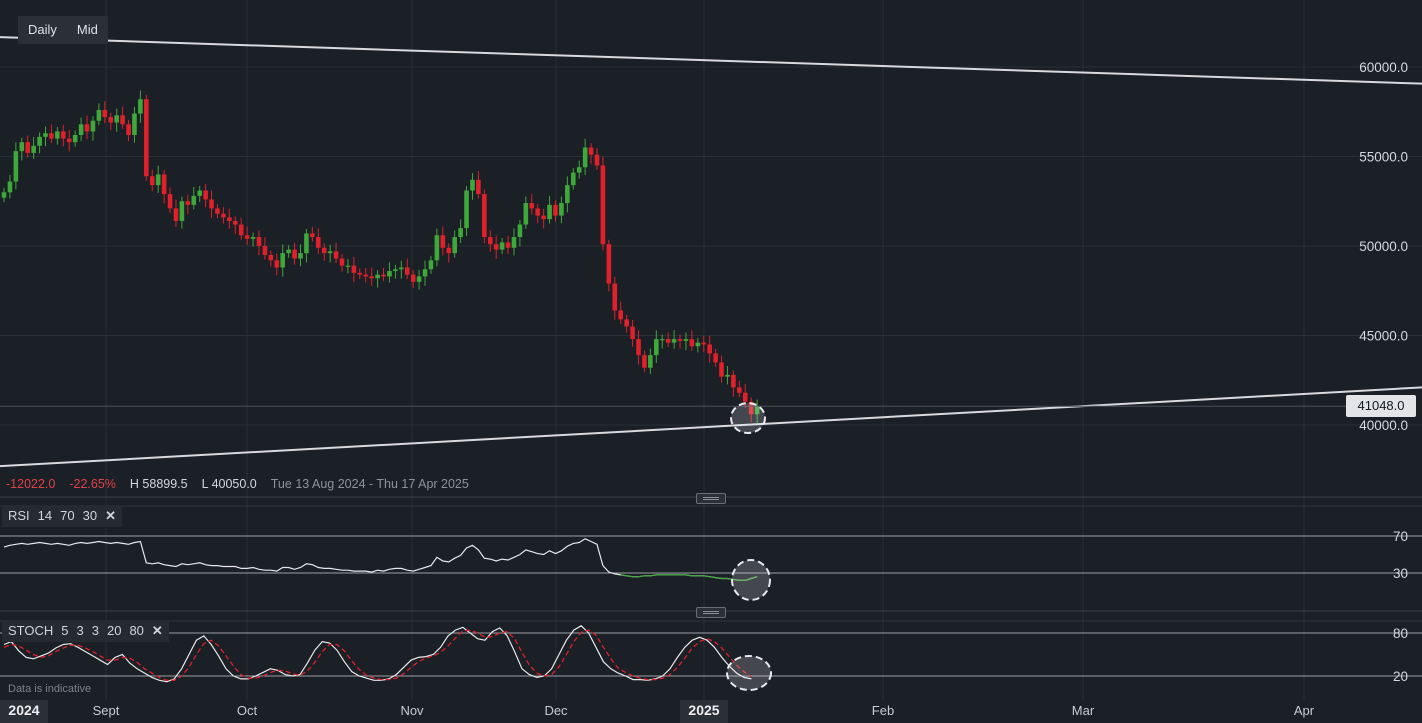  I want to click on time-axis-label: Mar, so click(1083, 710).